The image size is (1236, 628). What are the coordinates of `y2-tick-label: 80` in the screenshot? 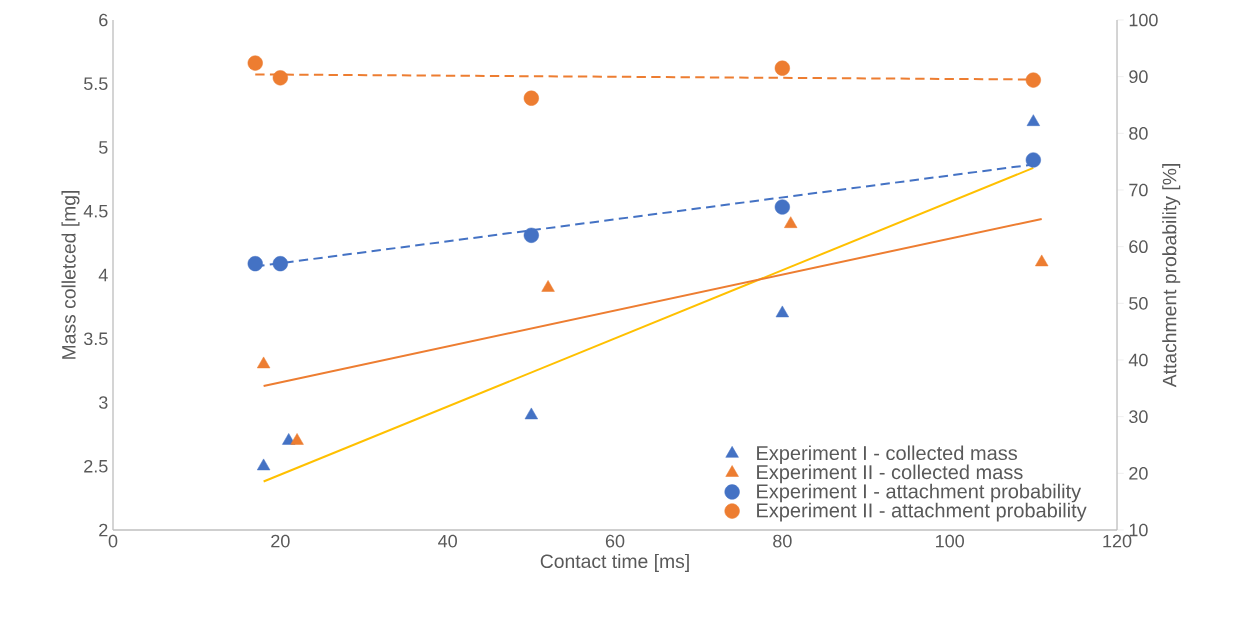 It's located at (1138, 133).